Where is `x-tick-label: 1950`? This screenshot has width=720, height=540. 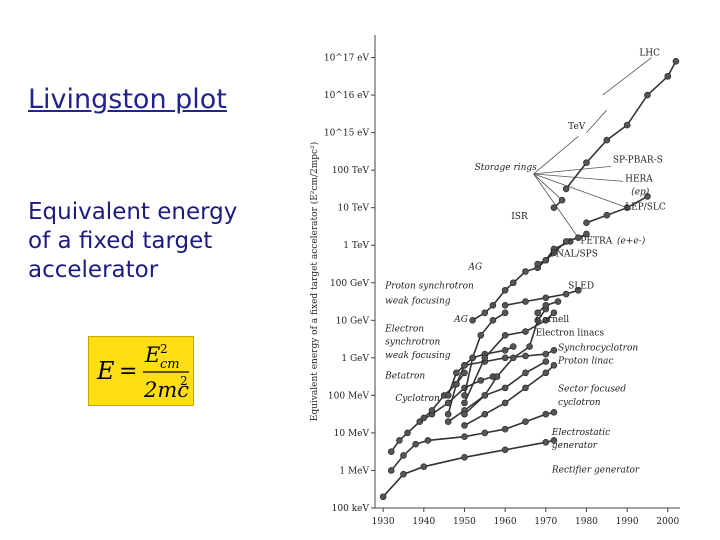 x-tick-label: 1950 is located at coordinates (464, 522).